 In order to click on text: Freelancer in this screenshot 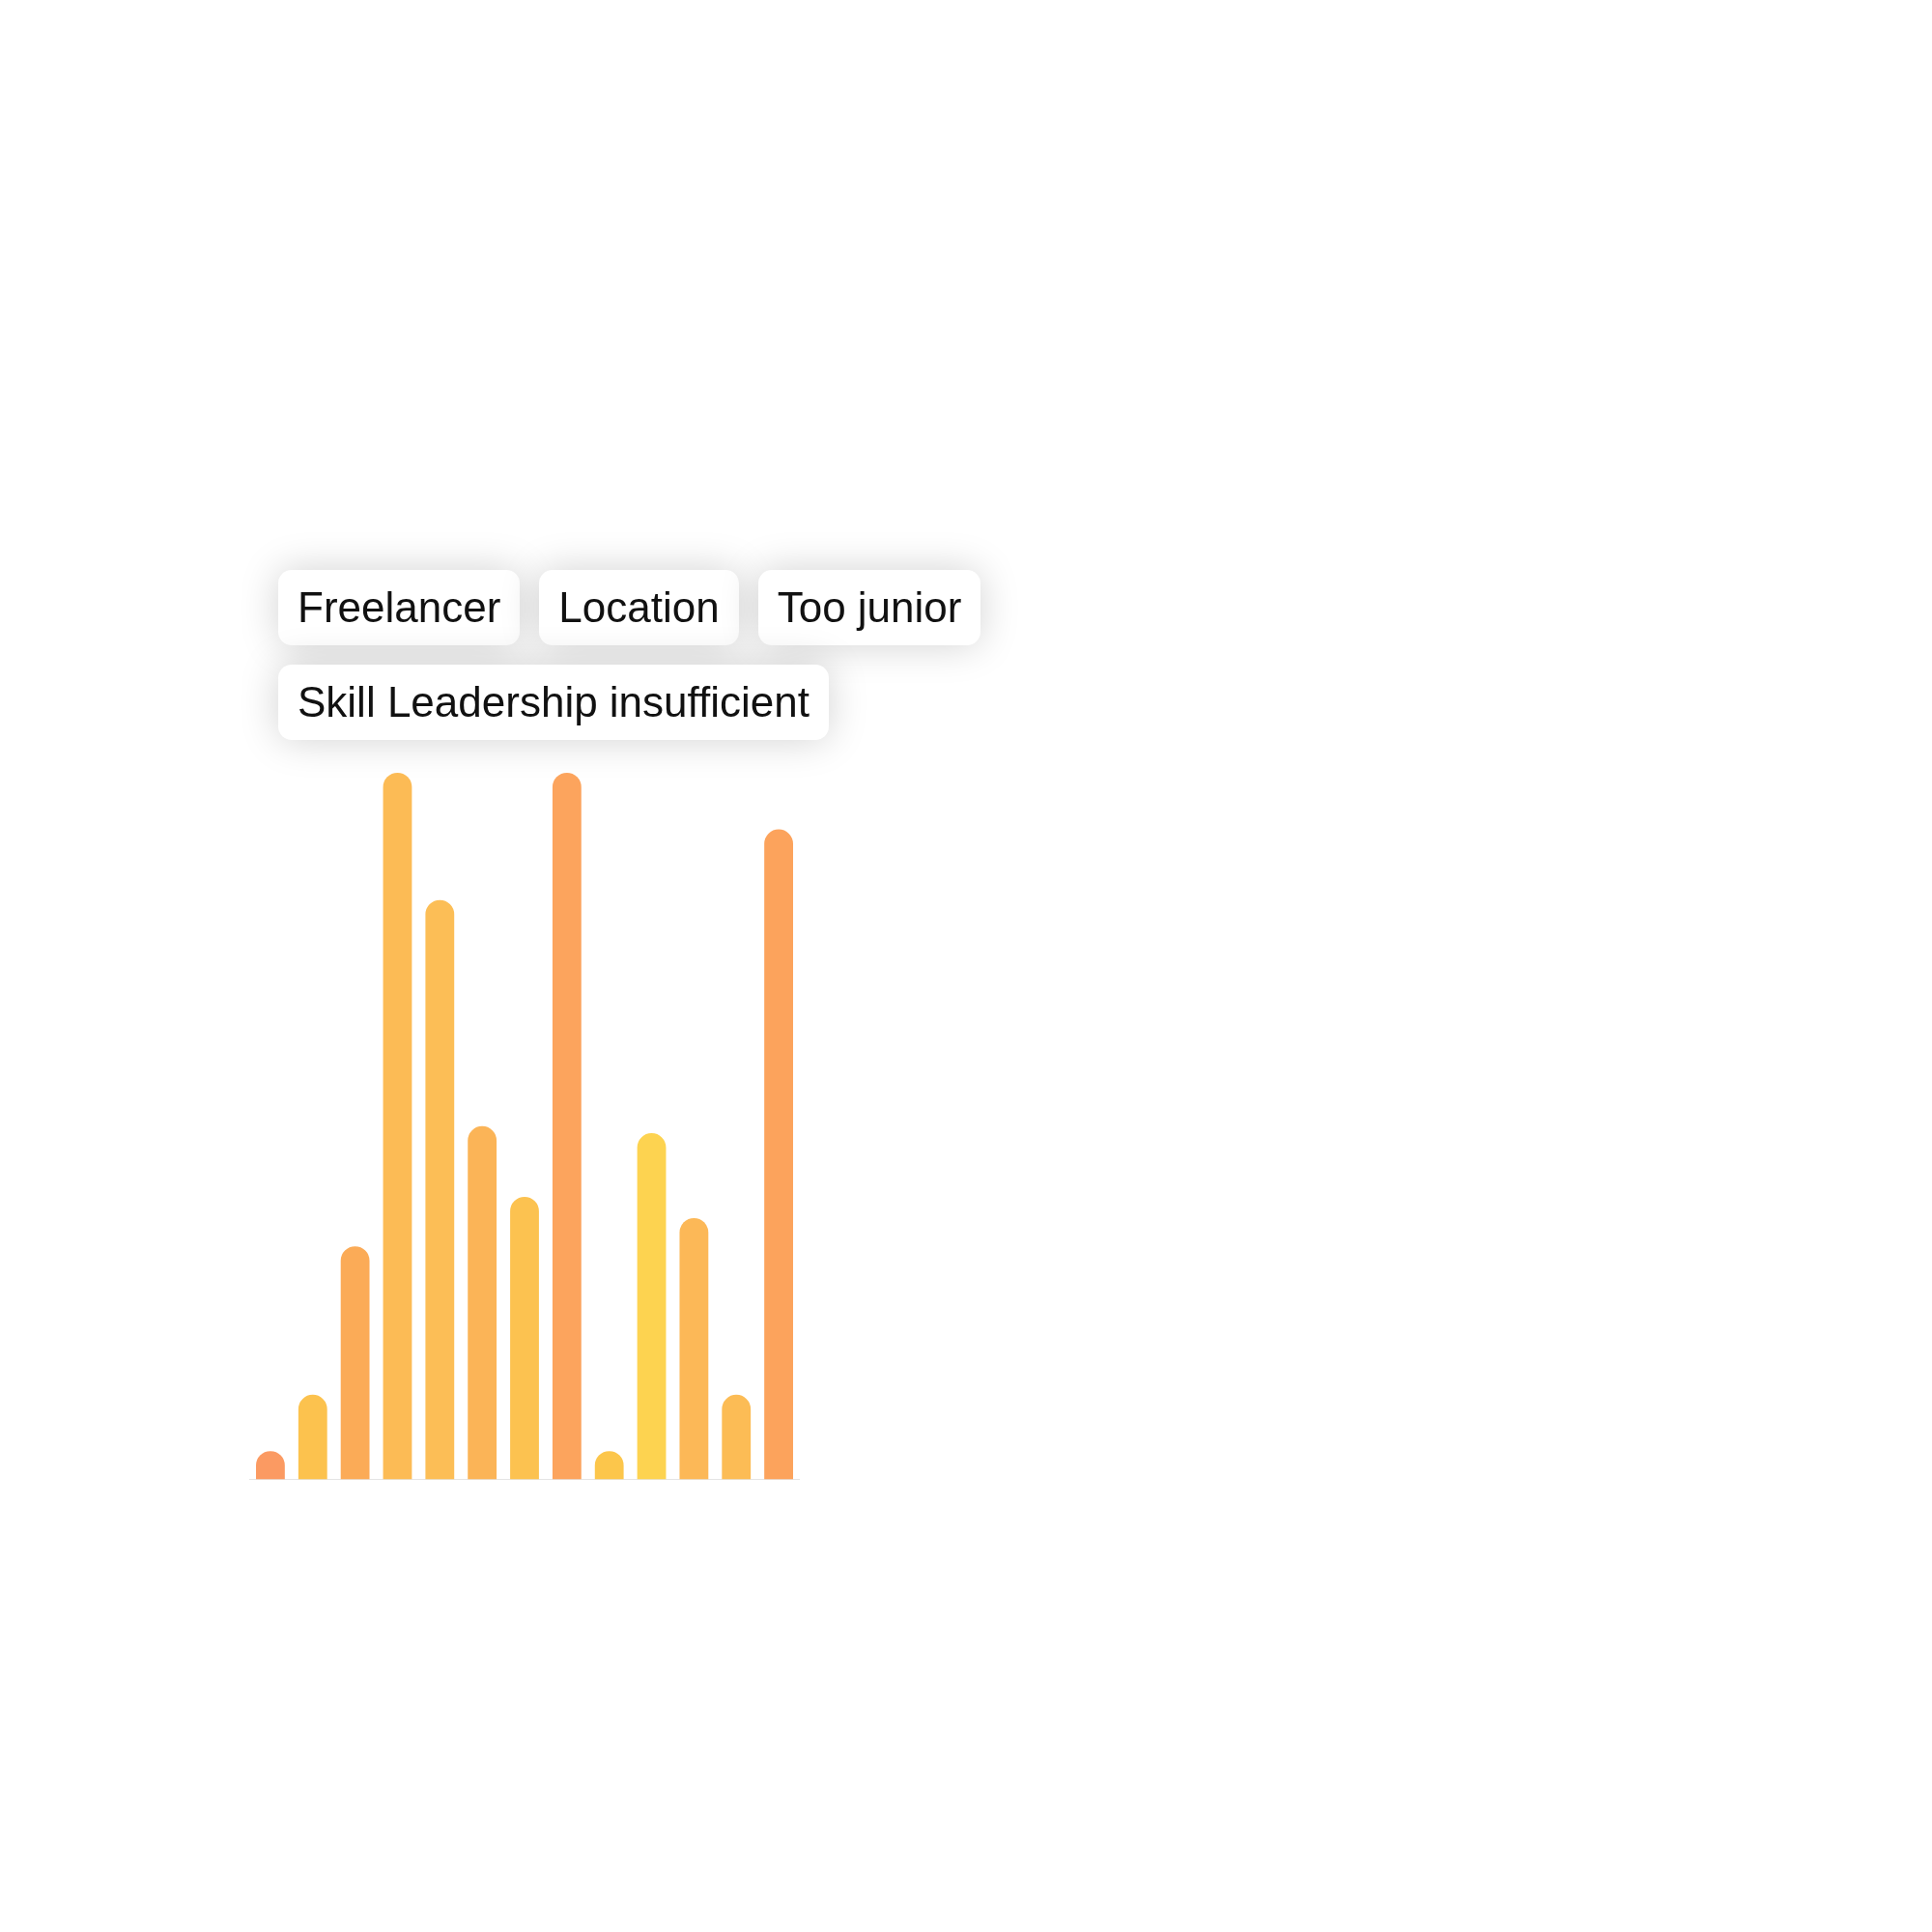, I will do `click(399, 607)`.